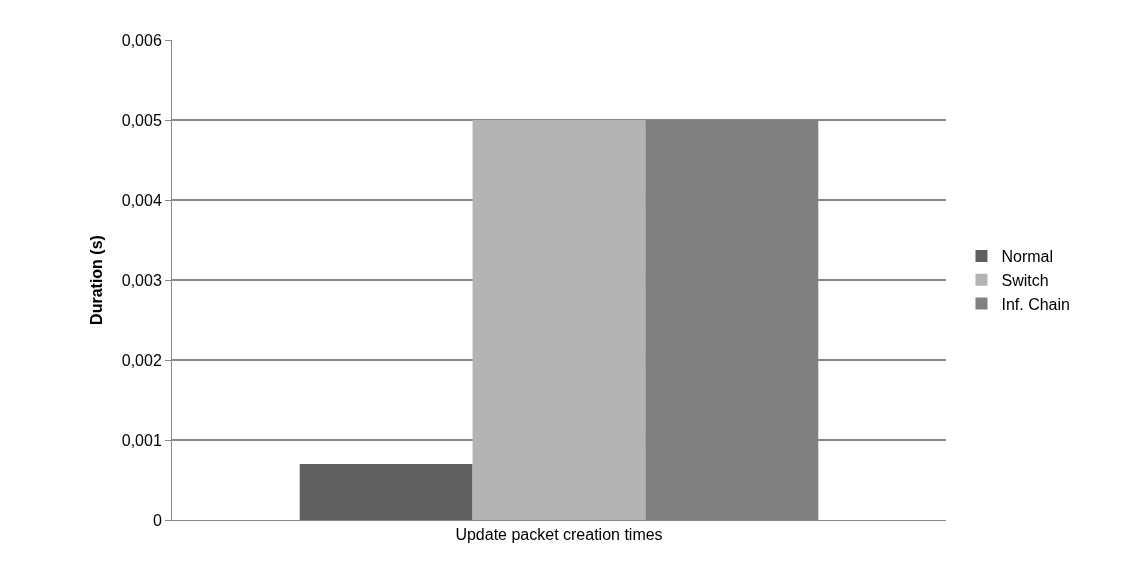  I want to click on y-tick-label: 0,001, so click(141, 440).